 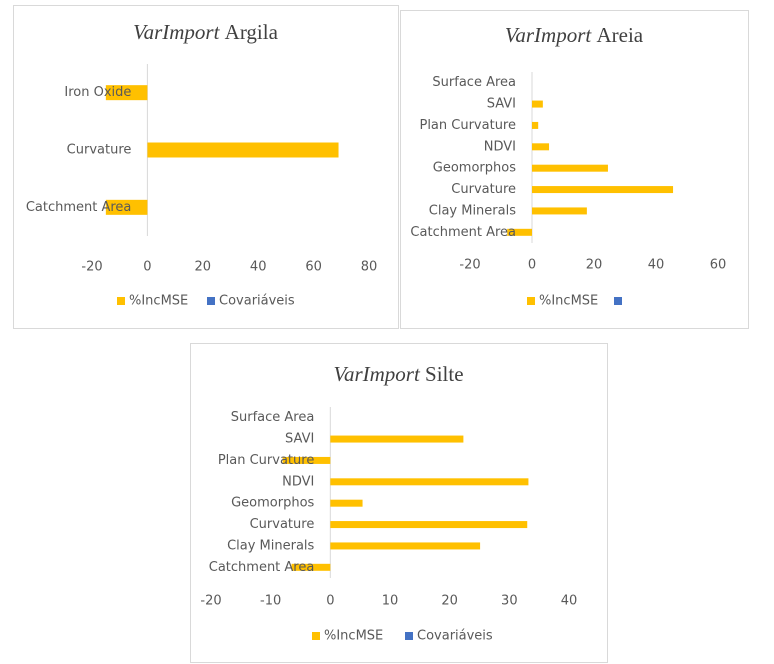 What do you see at coordinates (390, 601) in the screenshot?
I see `x-tick-label: 10` at bounding box center [390, 601].